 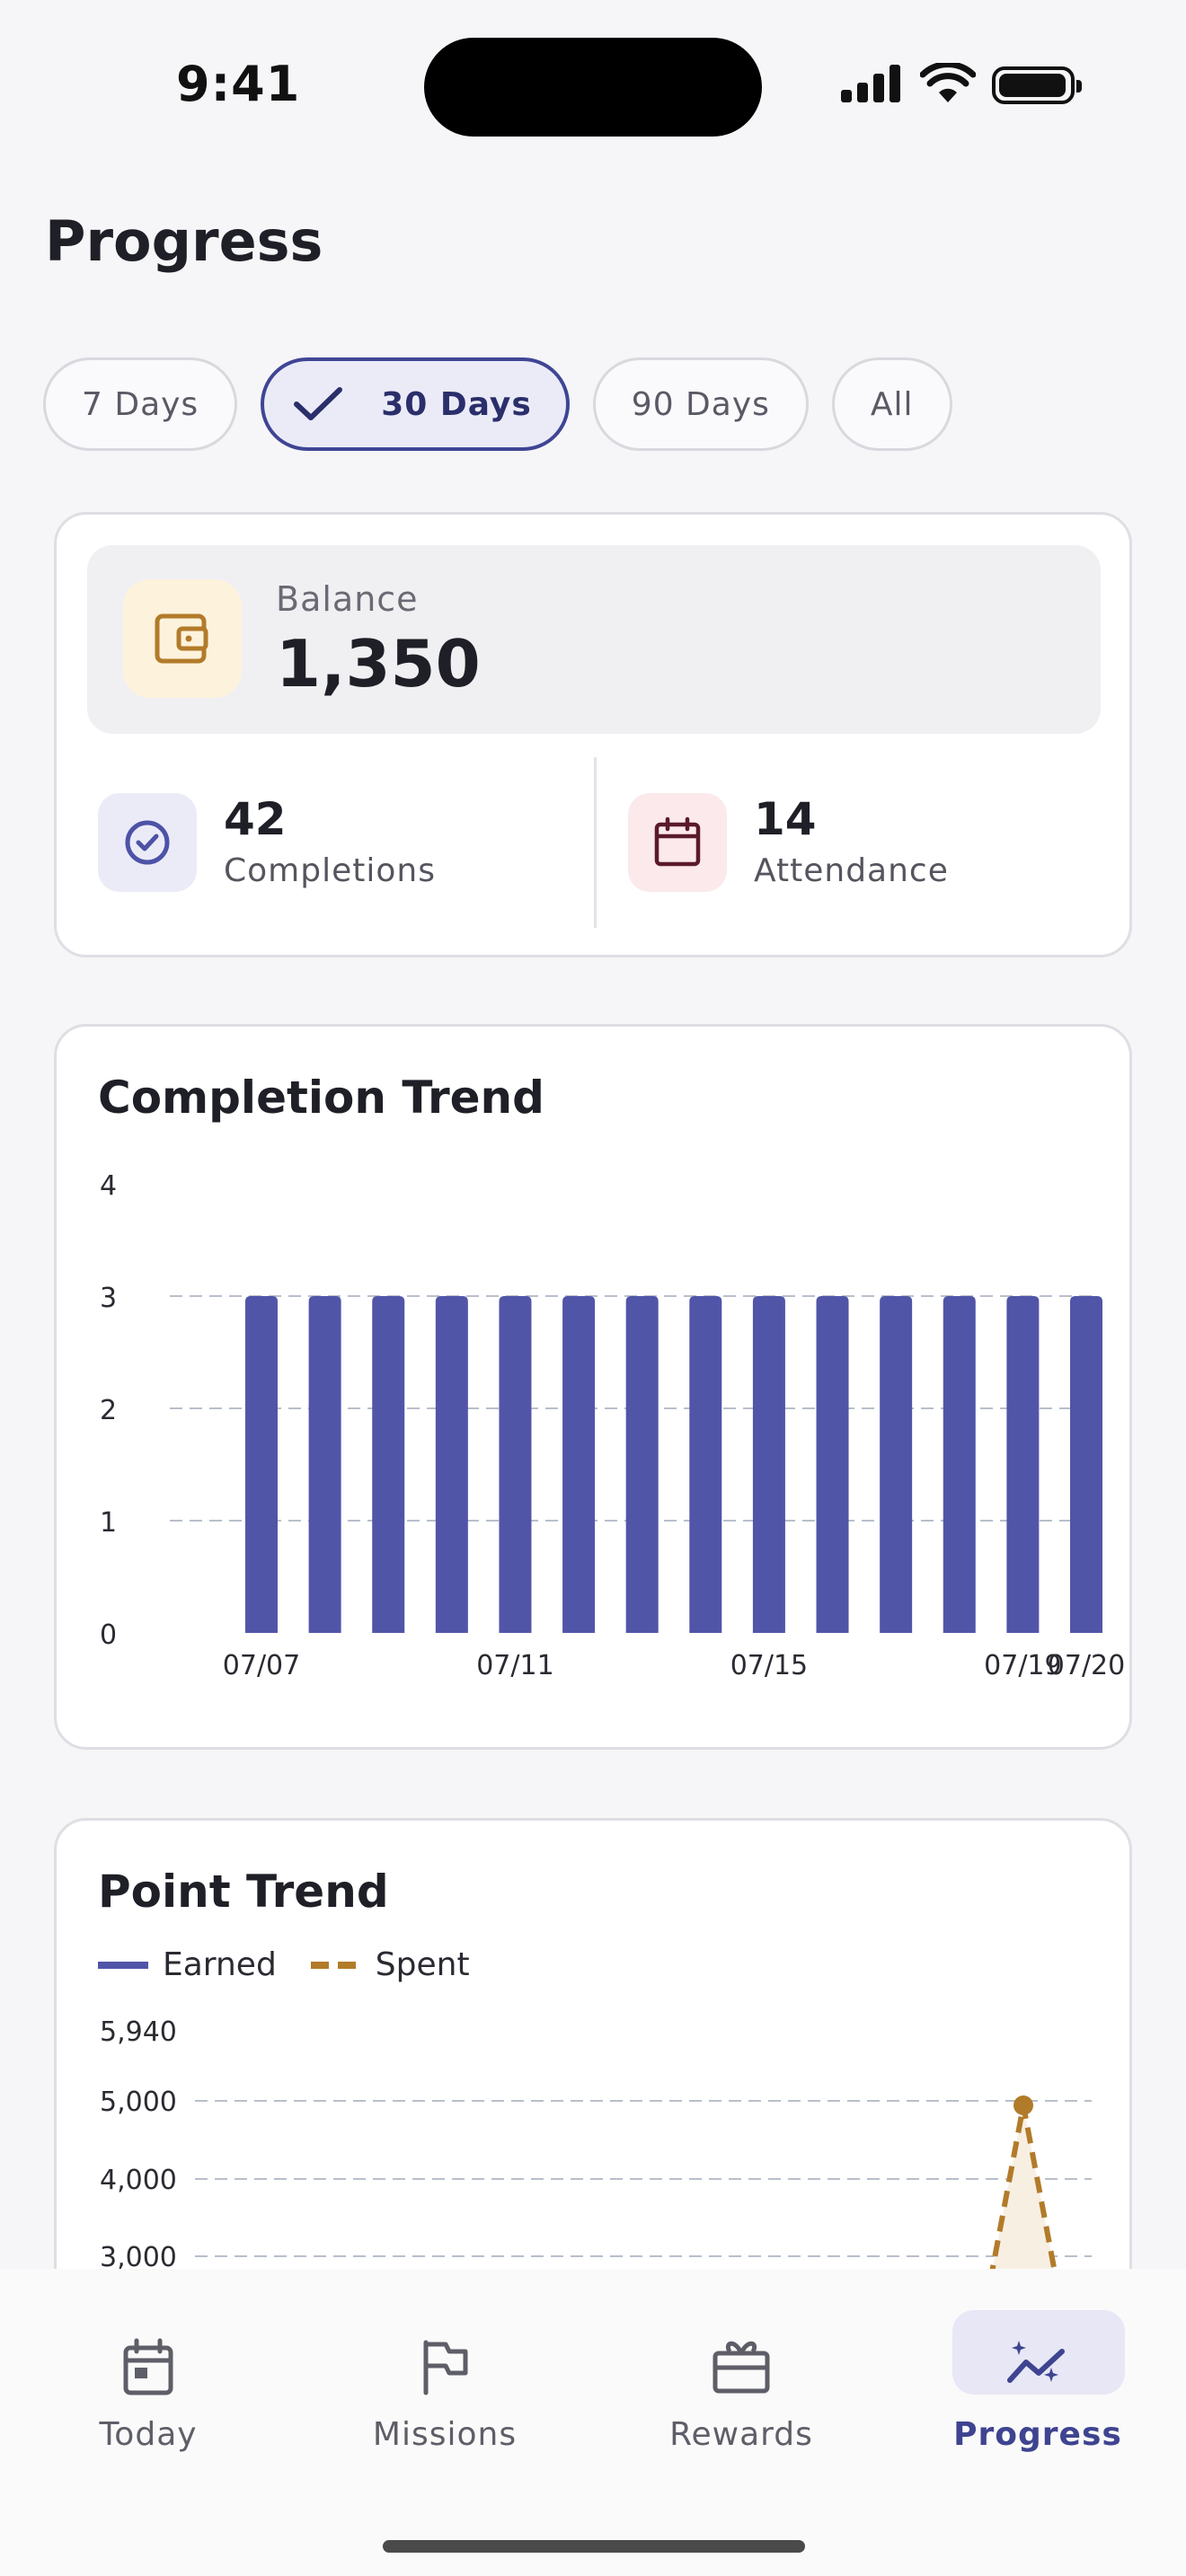 I want to click on stat-divider, so click(x=595, y=842).